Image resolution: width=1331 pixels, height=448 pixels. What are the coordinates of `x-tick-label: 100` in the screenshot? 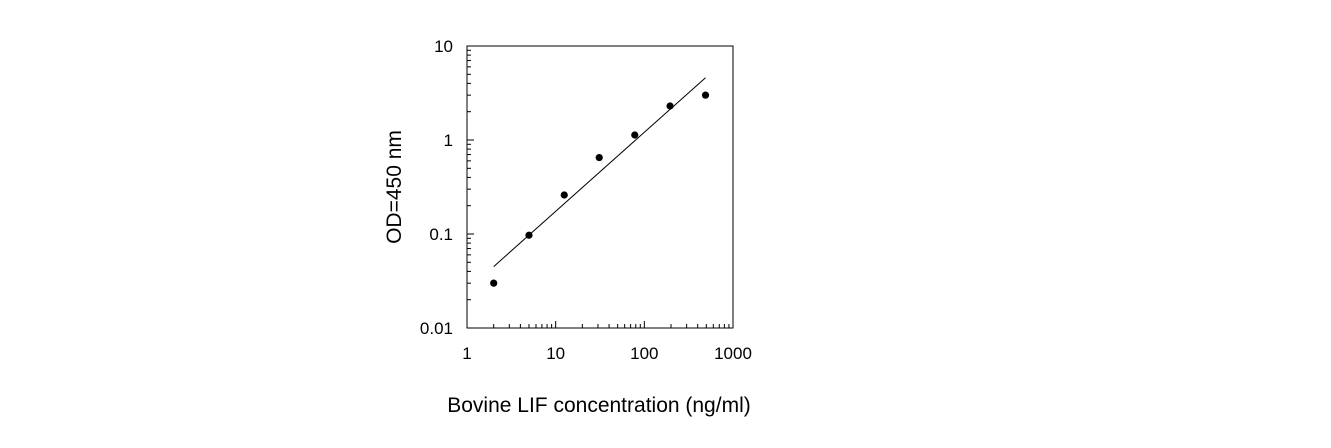 It's located at (644, 353).